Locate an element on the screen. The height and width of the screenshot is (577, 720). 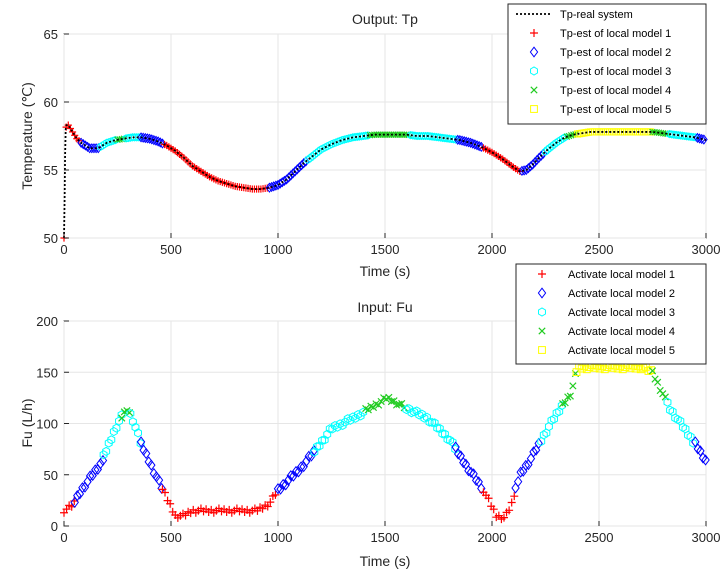
legend-entry: Activate local model 3 is located at coordinates (621, 313).